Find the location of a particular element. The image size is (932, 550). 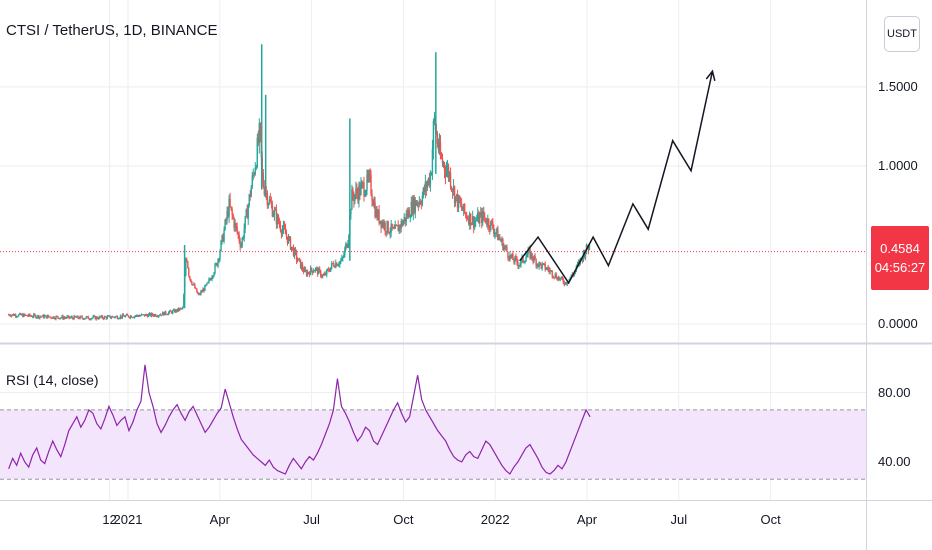

rsi-tick-label: 40.00 is located at coordinates (894, 461).